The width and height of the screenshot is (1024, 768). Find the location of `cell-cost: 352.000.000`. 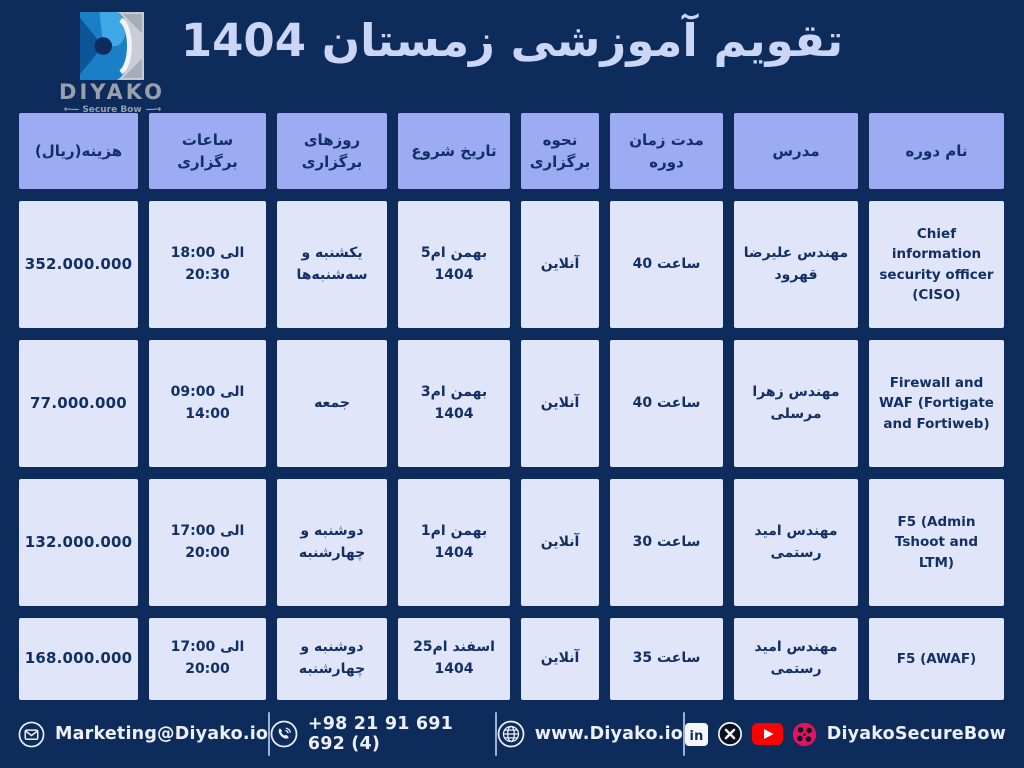

cell-cost: 352.000.000 is located at coordinates (78, 264).